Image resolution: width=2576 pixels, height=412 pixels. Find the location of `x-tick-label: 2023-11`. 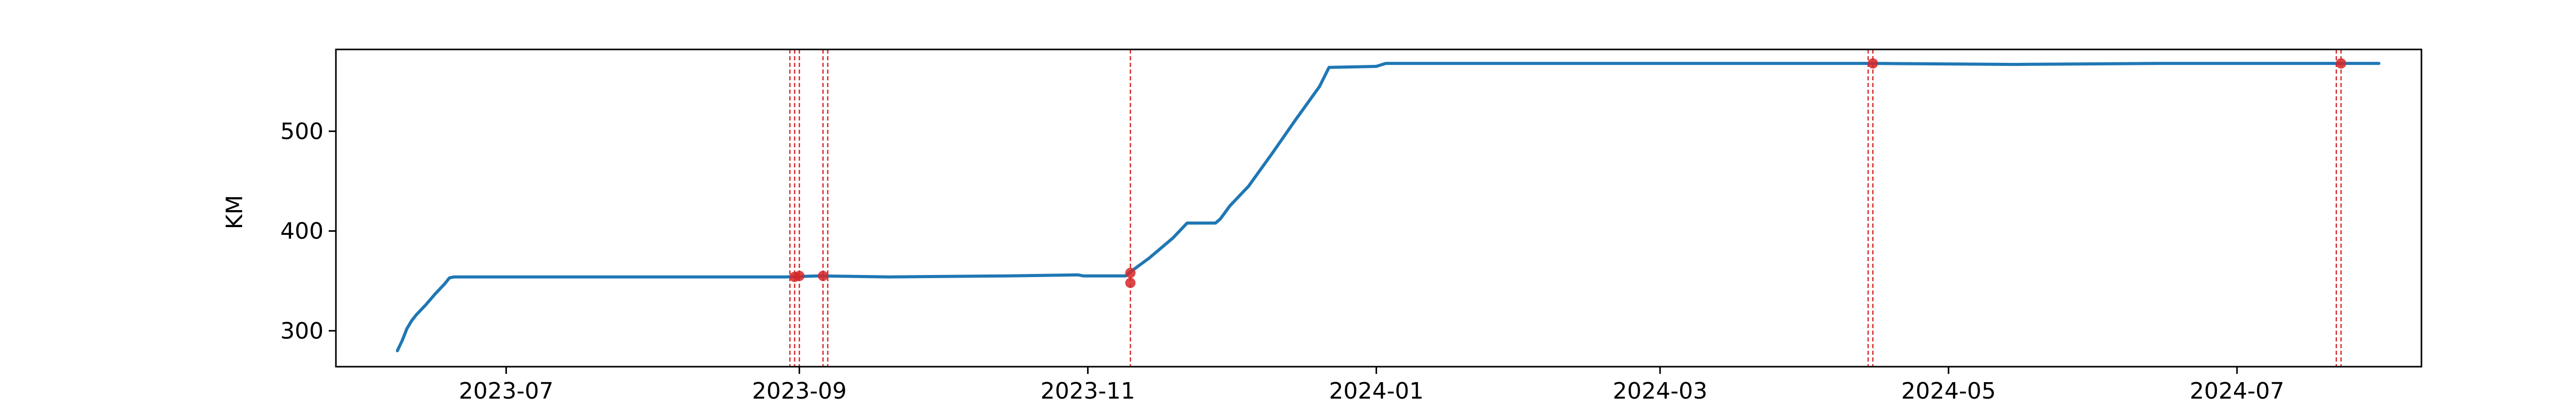

x-tick-label: 2023-11 is located at coordinates (1088, 391).